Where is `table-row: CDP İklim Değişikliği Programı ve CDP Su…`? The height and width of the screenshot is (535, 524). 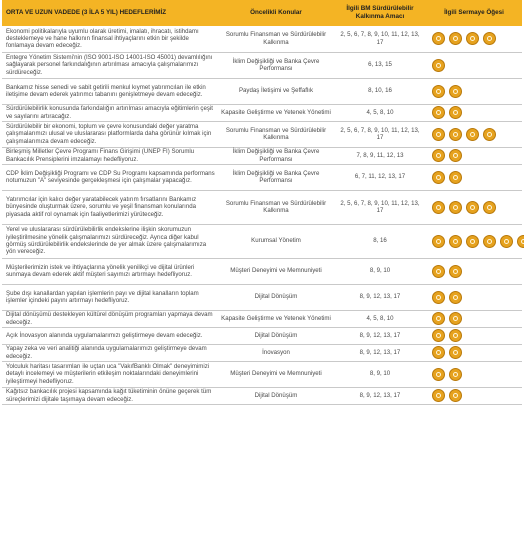
table-row: CDP İklim Değişikliği Programı ve CDP Su… is located at coordinates (262, 177).